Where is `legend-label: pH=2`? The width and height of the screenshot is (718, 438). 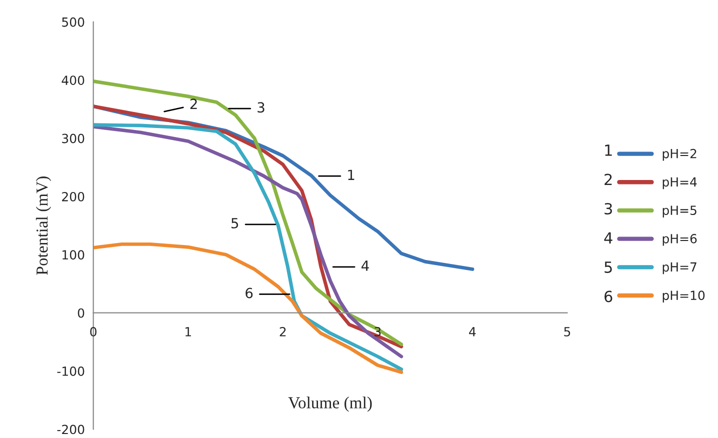
legend-label: pH=2 is located at coordinates (679, 154).